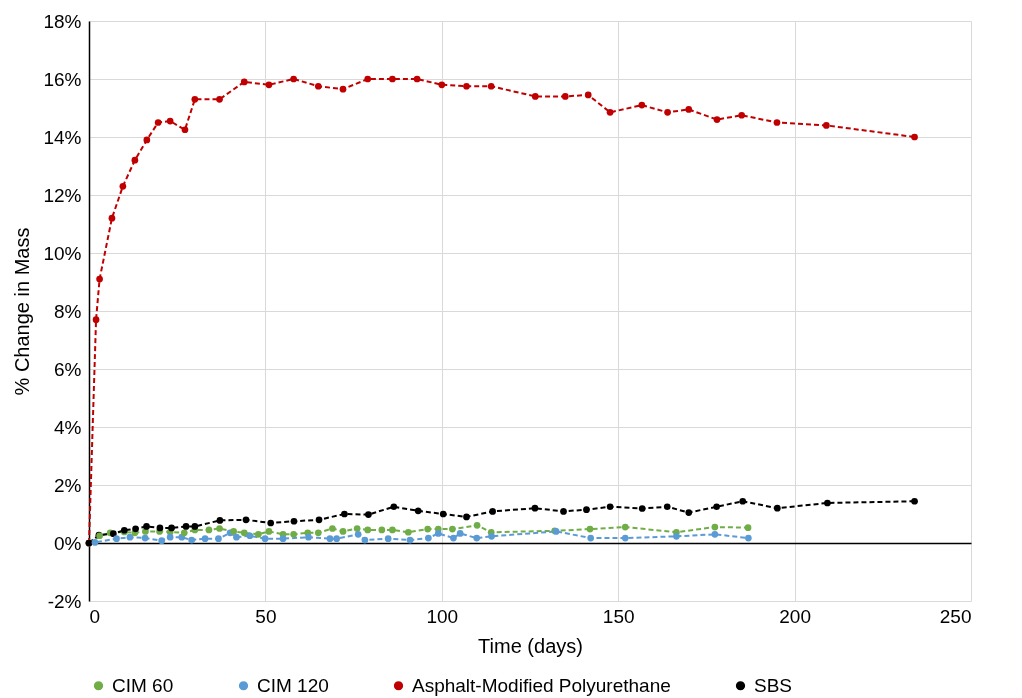 Image resolution: width=1022 pixels, height=698 pixels. Describe the element at coordinates (64, 601) in the screenshot. I see `y-tick-label: -2%` at that location.